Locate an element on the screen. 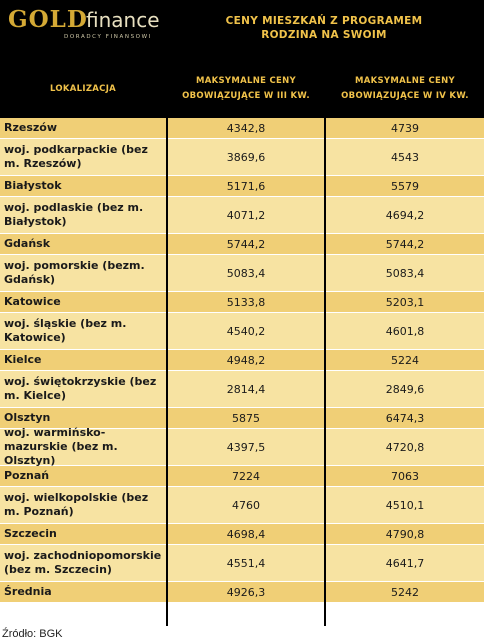  goldfinance-logo: GOLD finance DORADCY FINANSOWI is located at coordinates (84, 24).